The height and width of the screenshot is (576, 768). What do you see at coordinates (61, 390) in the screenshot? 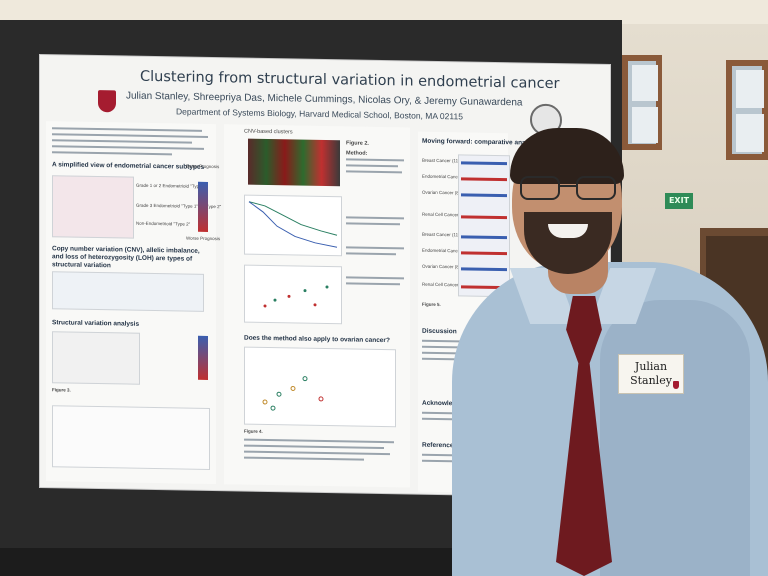
I see `label-figure3: Figure 3.` at bounding box center [61, 390].